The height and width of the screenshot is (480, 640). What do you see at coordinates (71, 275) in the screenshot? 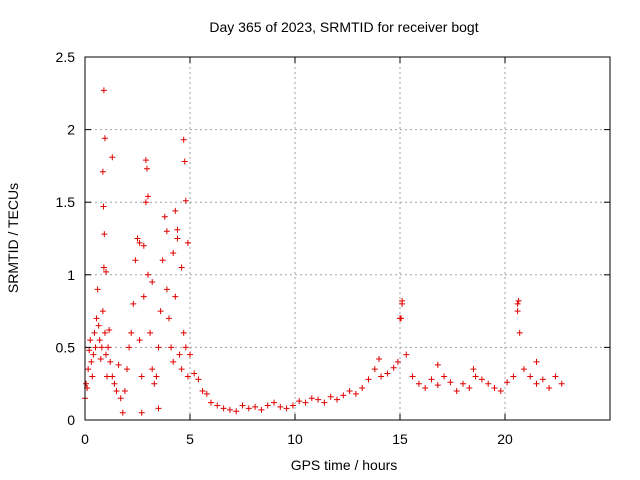
I see `y-tick-label: 1` at bounding box center [71, 275].